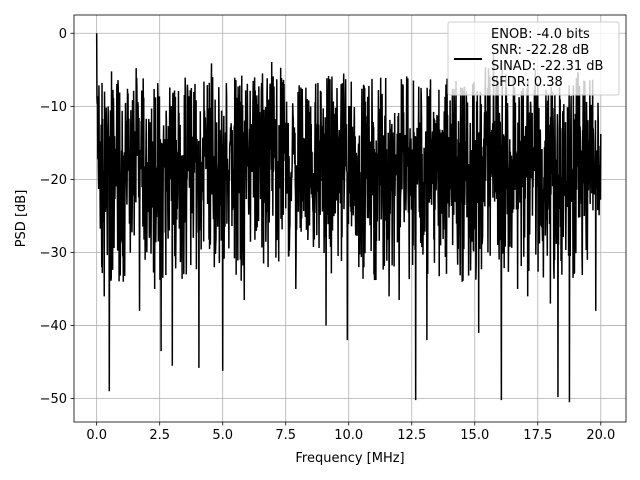 The image size is (640, 480). Describe the element at coordinates (53, 326) in the screenshot. I see `y-tick-label: −40` at that location.